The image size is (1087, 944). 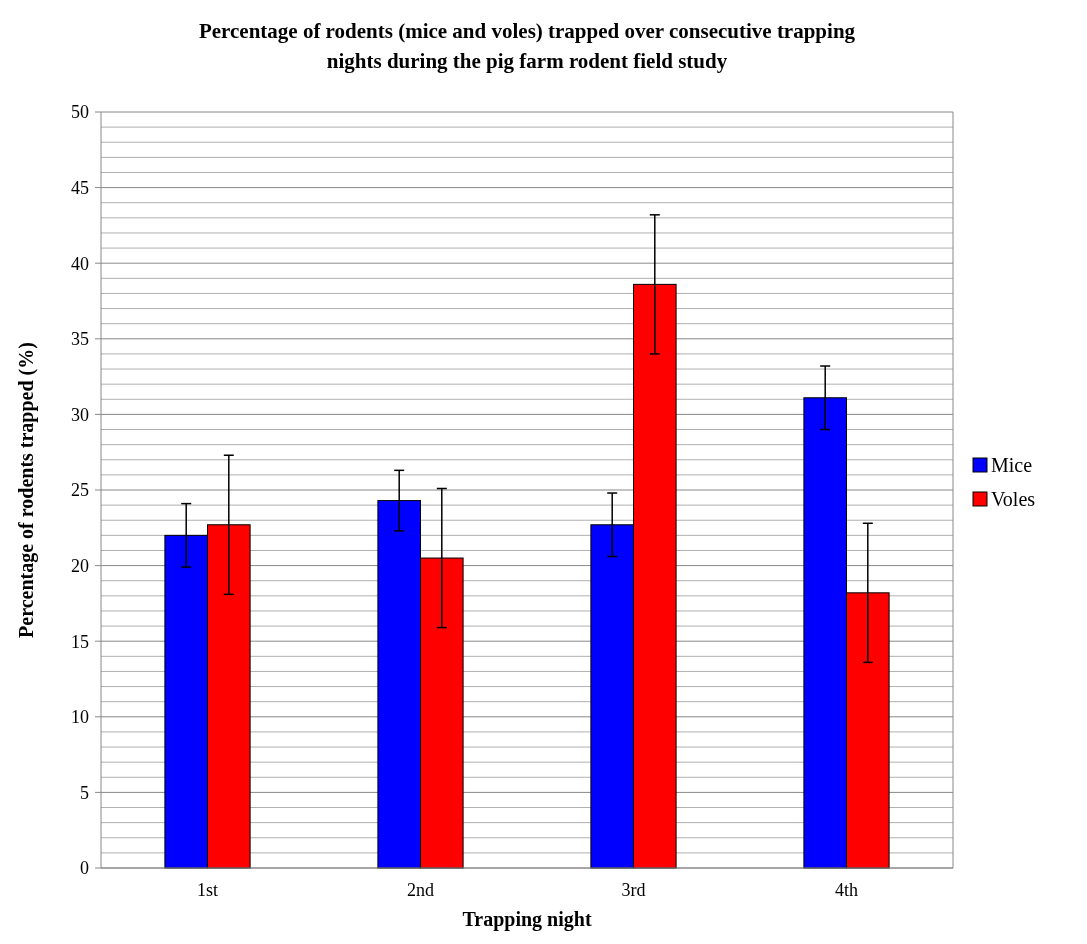 What do you see at coordinates (633, 890) in the screenshot?
I see `x-tick-label: 3rd` at bounding box center [633, 890].